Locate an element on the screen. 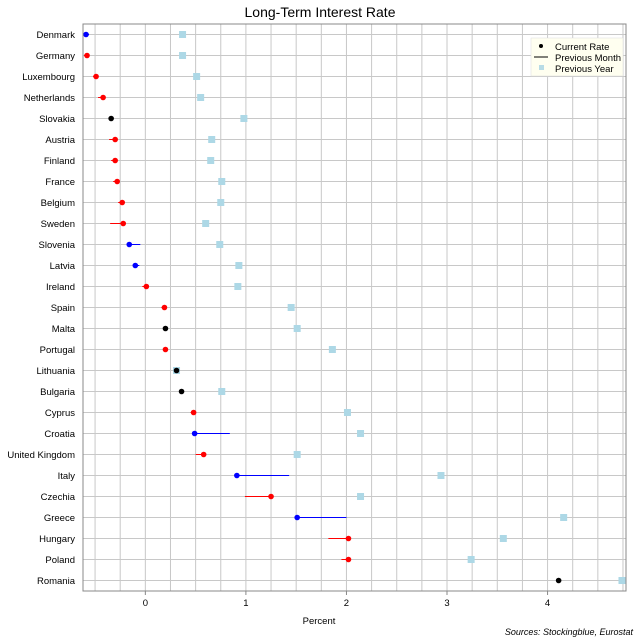 Image resolution: width=640 pixels, height=640 pixels. country-label: Finland is located at coordinates (59, 161).